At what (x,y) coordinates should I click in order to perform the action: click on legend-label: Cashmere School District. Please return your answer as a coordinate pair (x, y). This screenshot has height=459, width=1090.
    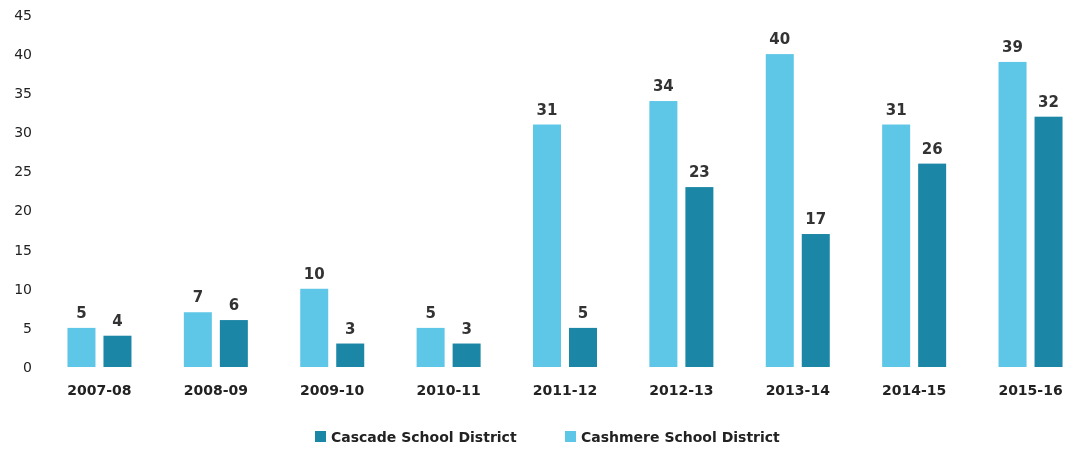
    Looking at the image, I should click on (681, 436).